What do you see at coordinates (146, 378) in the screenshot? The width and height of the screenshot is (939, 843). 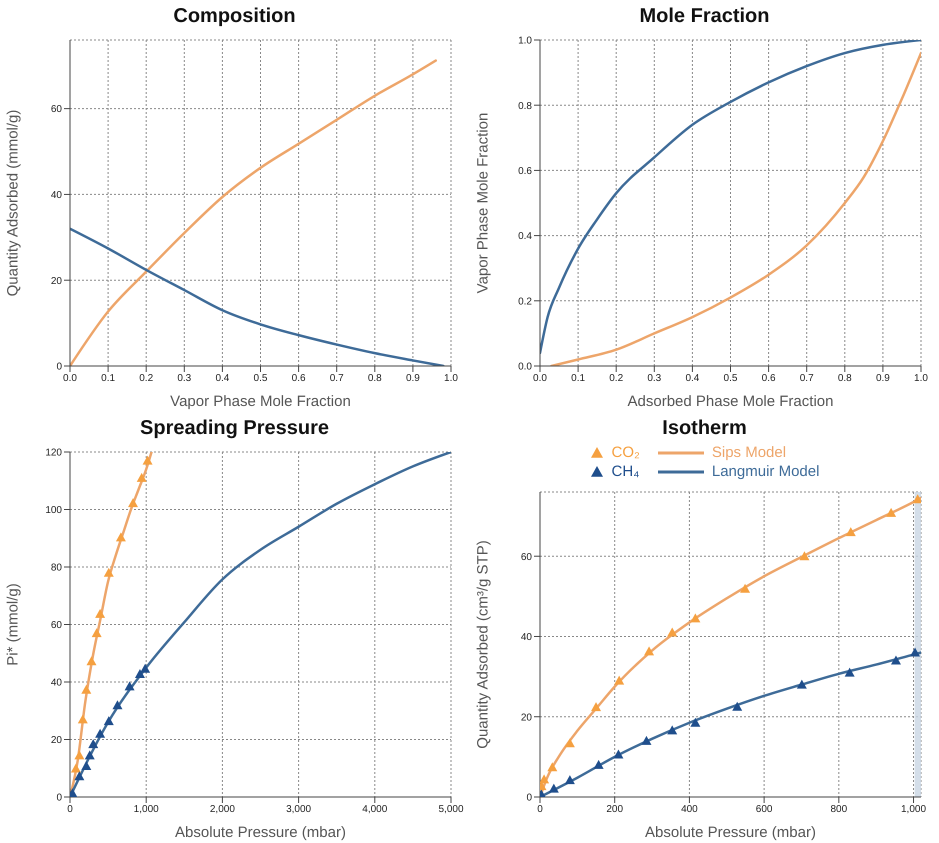 I see `x-tick-label: 0.2` at bounding box center [146, 378].